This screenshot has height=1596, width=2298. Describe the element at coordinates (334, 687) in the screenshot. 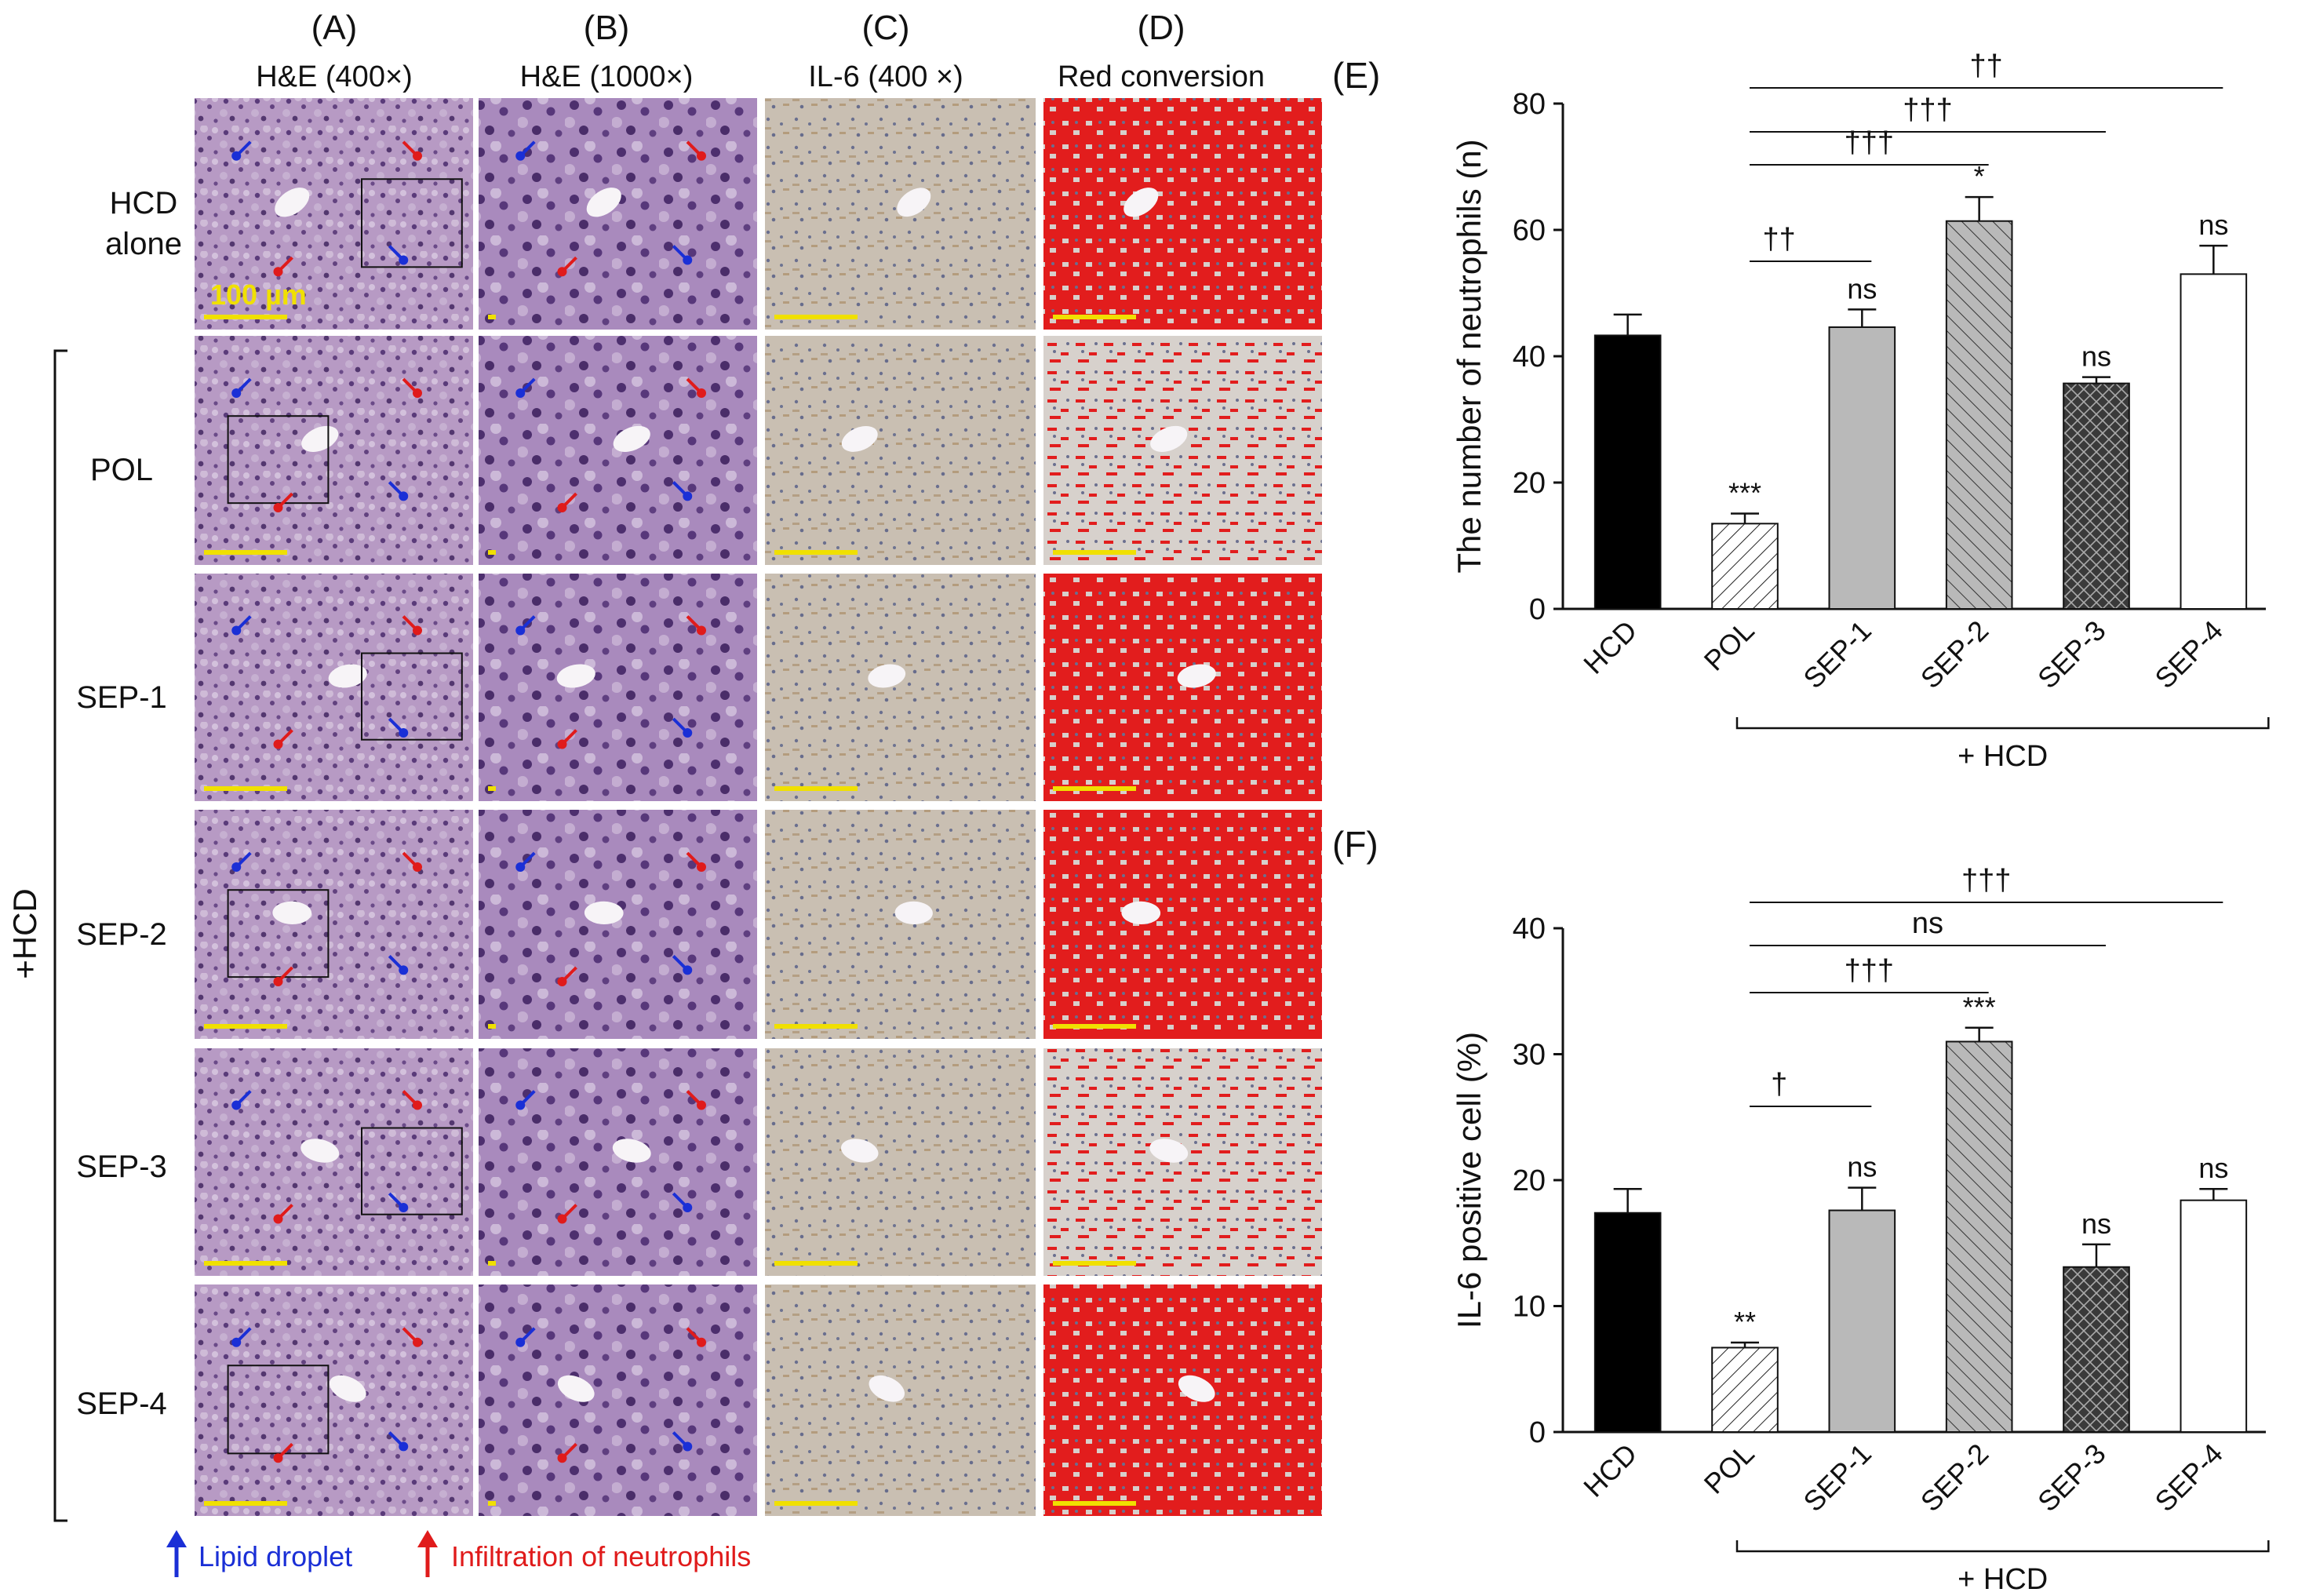

I see `micrograph-sep1-he400` at that location.